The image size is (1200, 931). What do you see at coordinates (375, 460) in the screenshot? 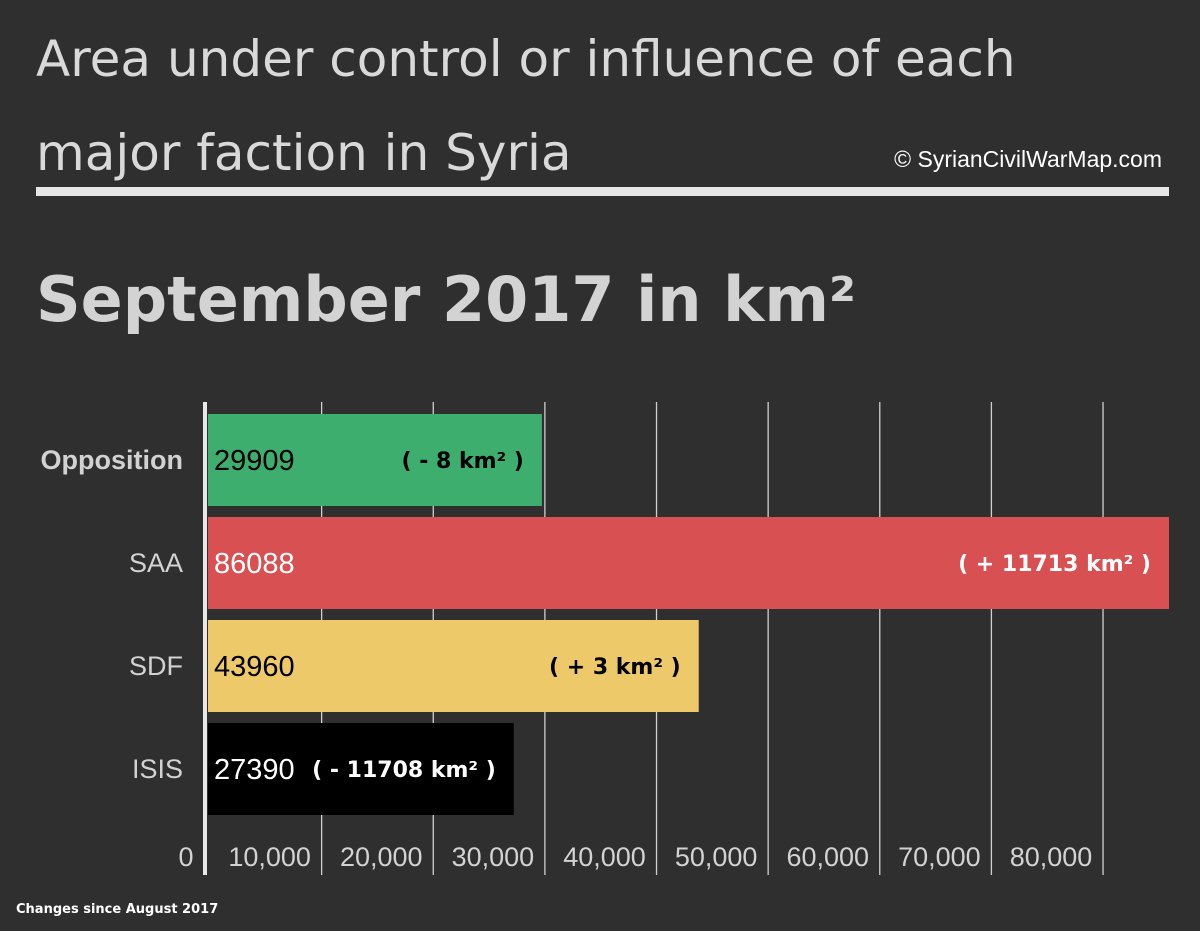
I see `bar-opposition` at bounding box center [375, 460].